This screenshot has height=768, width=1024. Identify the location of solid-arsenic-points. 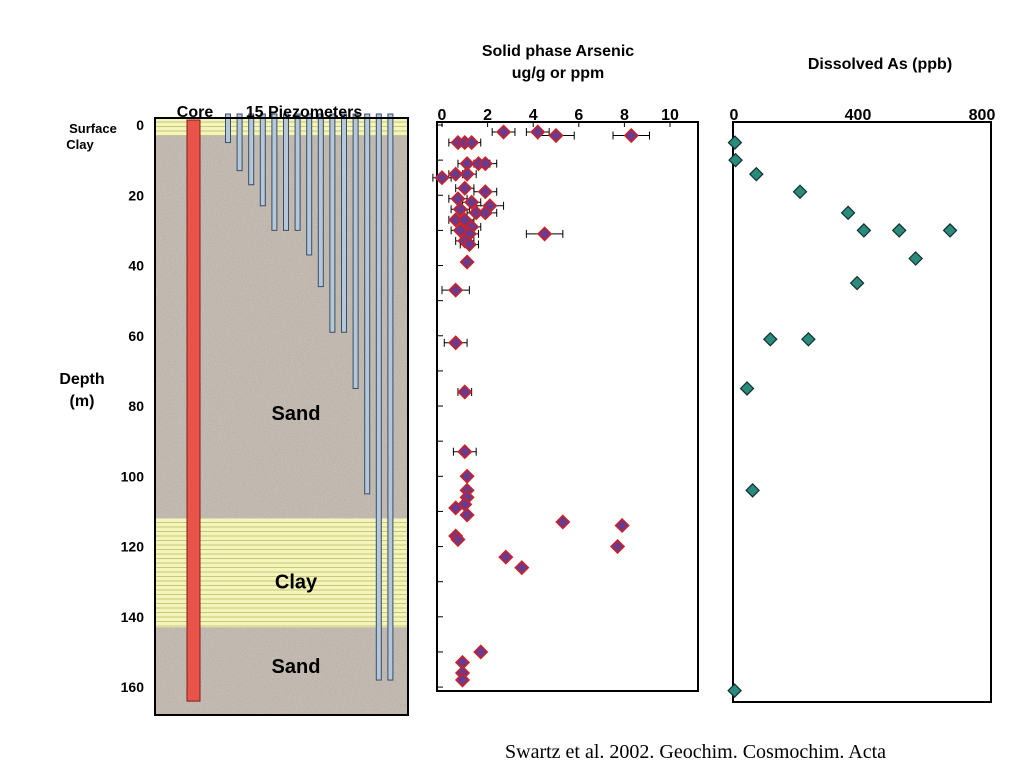
(536, 406).